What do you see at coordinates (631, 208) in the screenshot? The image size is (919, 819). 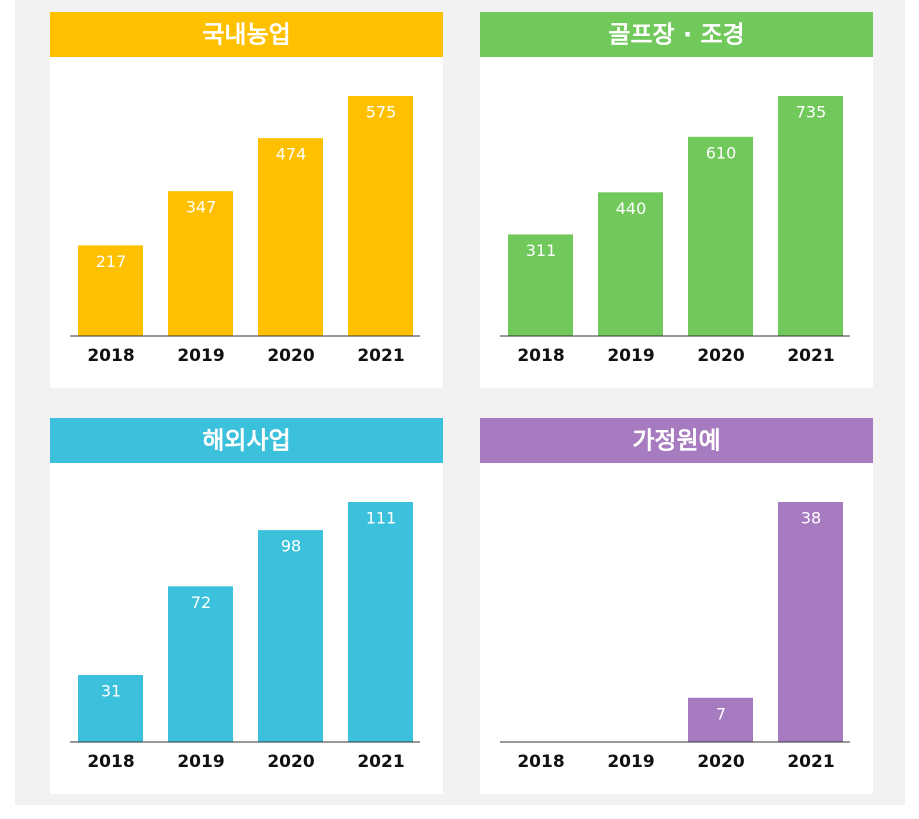 I see `value-label: 440` at bounding box center [631, 208].